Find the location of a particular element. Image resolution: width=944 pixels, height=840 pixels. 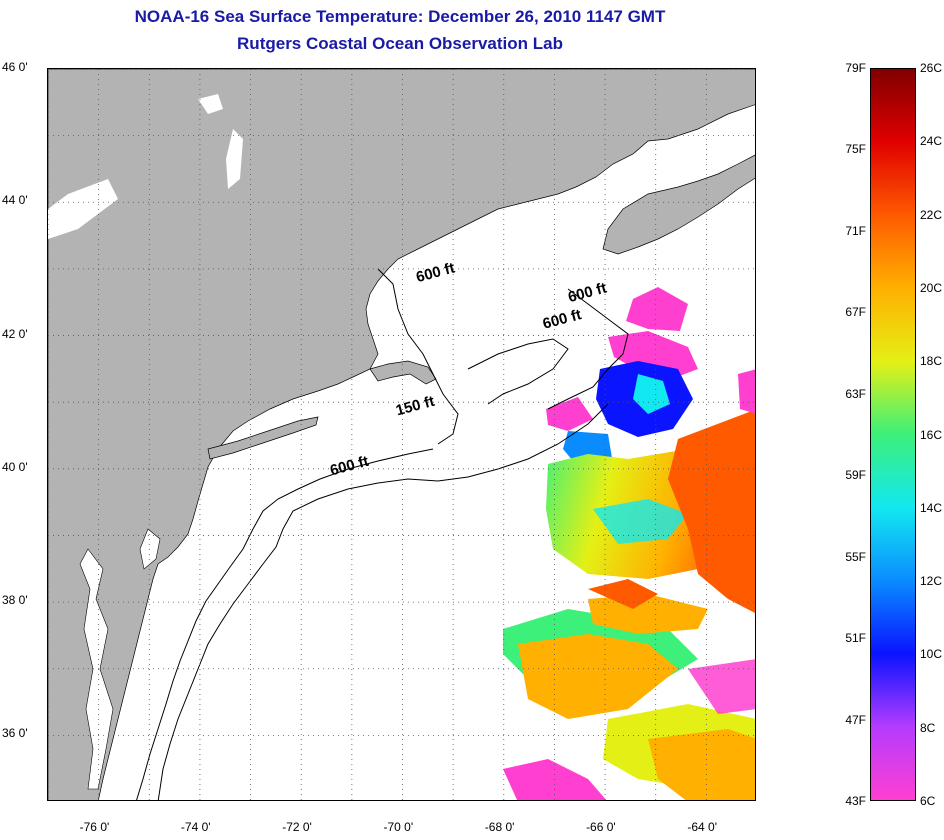

contour-600ft-gulf-of-maine is located at coordinates (418, 356).